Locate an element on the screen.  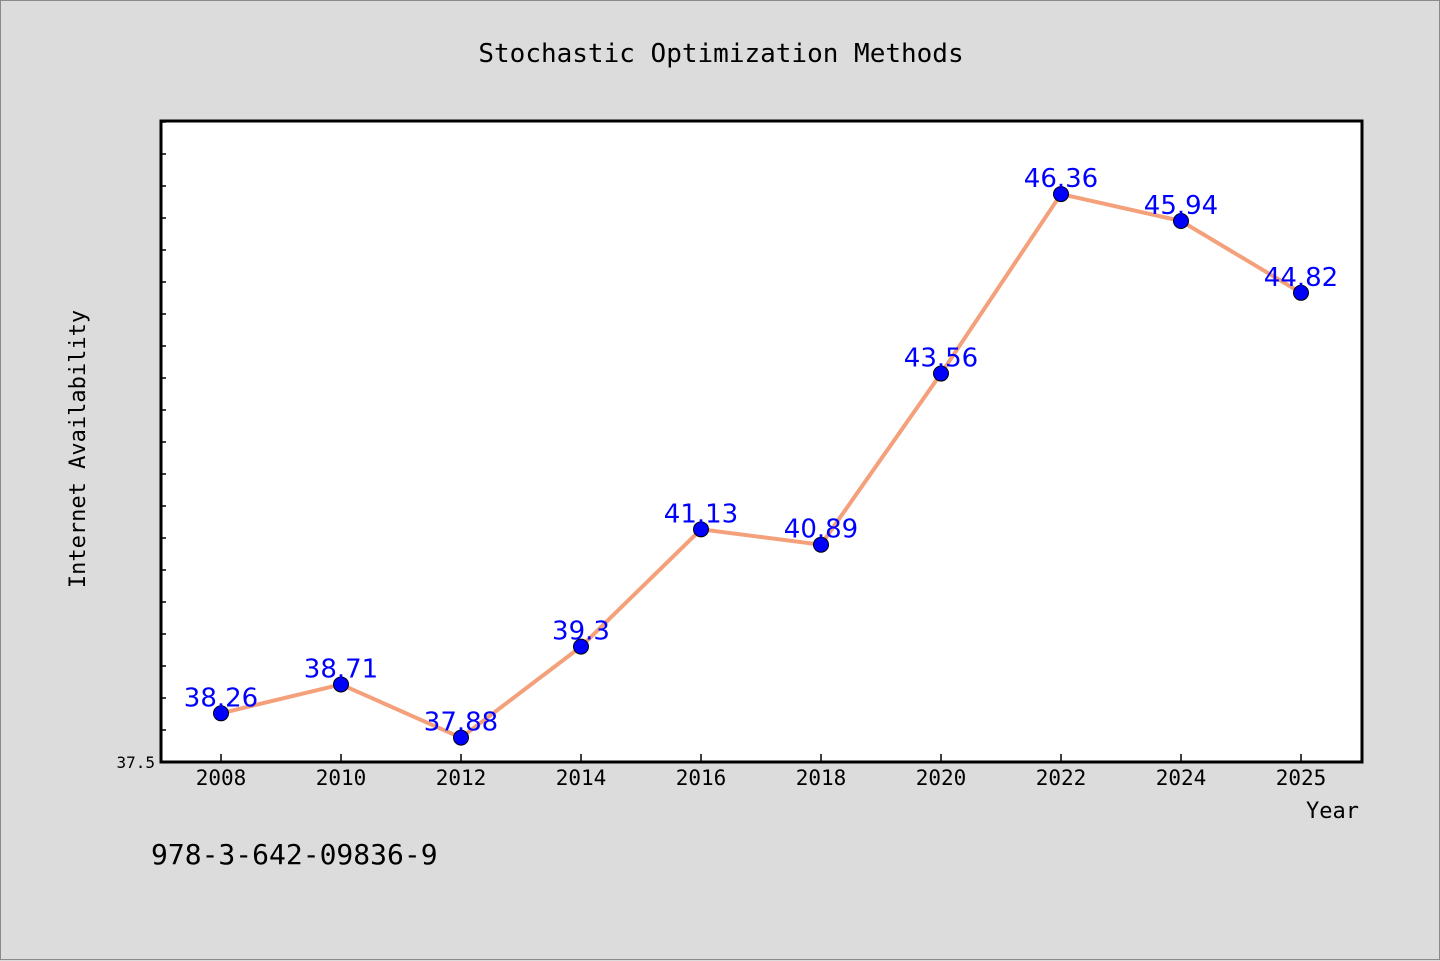
data-label: 40.89 is located at coordinates (821, 530).